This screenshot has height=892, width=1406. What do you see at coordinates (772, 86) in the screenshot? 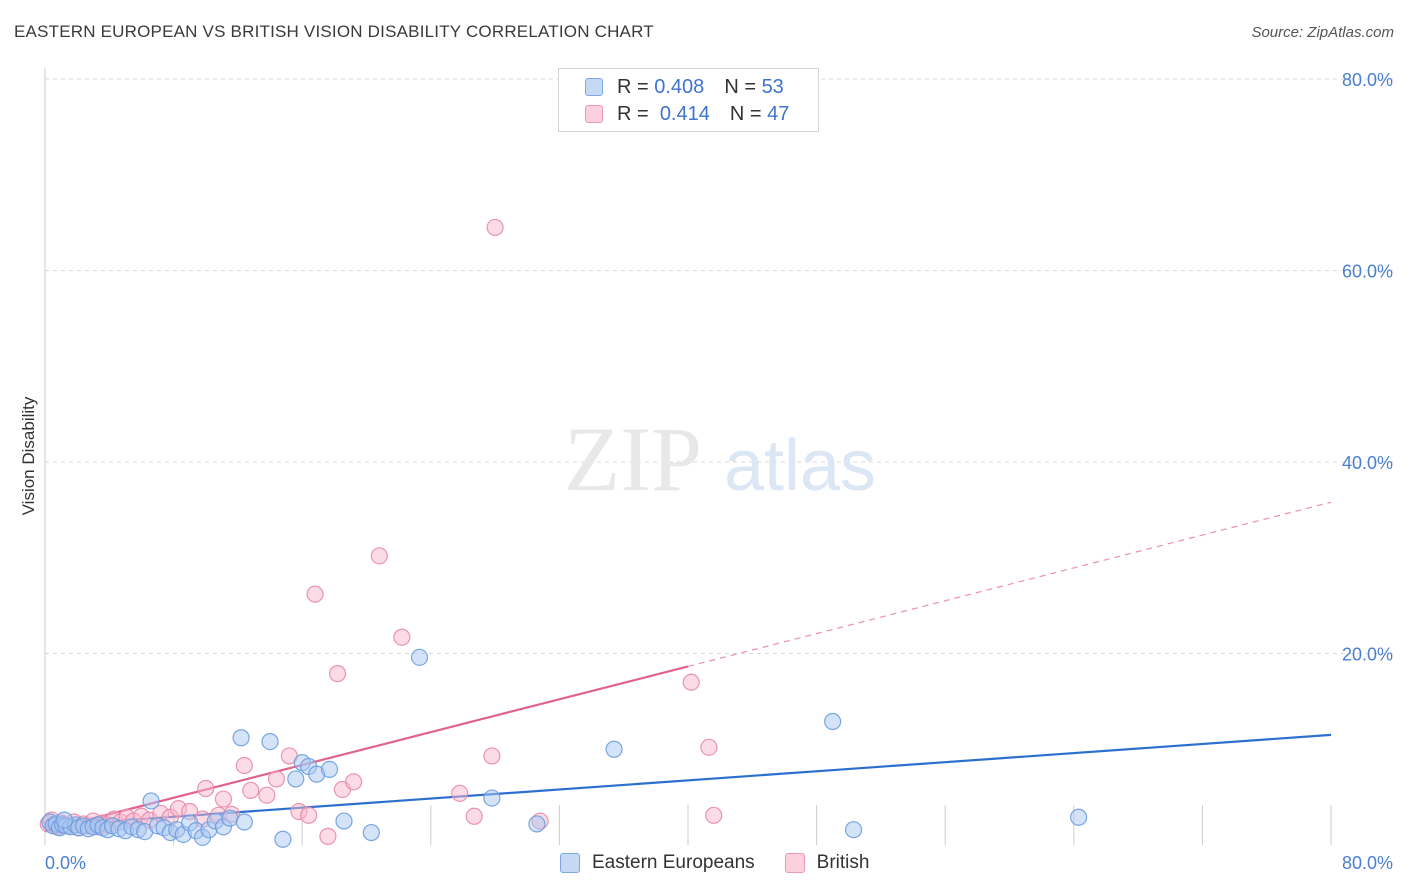
I see `legend-n-value: 53` at bounding box center [772, 86].